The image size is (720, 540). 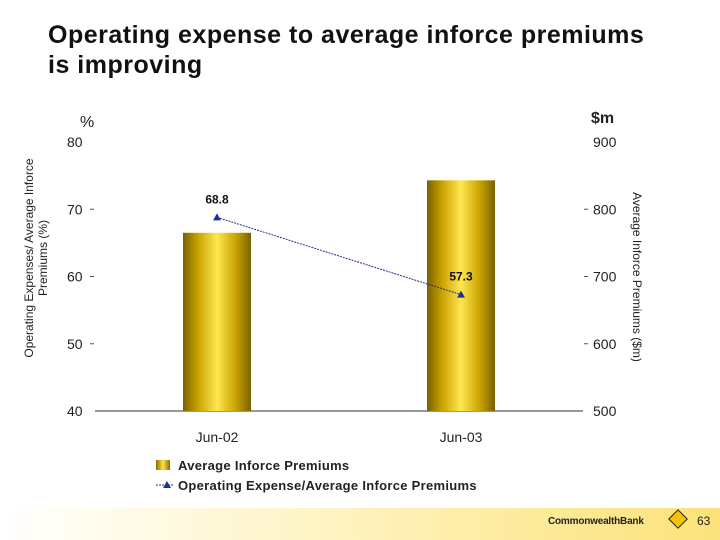 What do you see at coordinates (339, 256) in the screenshot?
I see `series-line` at bounding box center [339, 256].